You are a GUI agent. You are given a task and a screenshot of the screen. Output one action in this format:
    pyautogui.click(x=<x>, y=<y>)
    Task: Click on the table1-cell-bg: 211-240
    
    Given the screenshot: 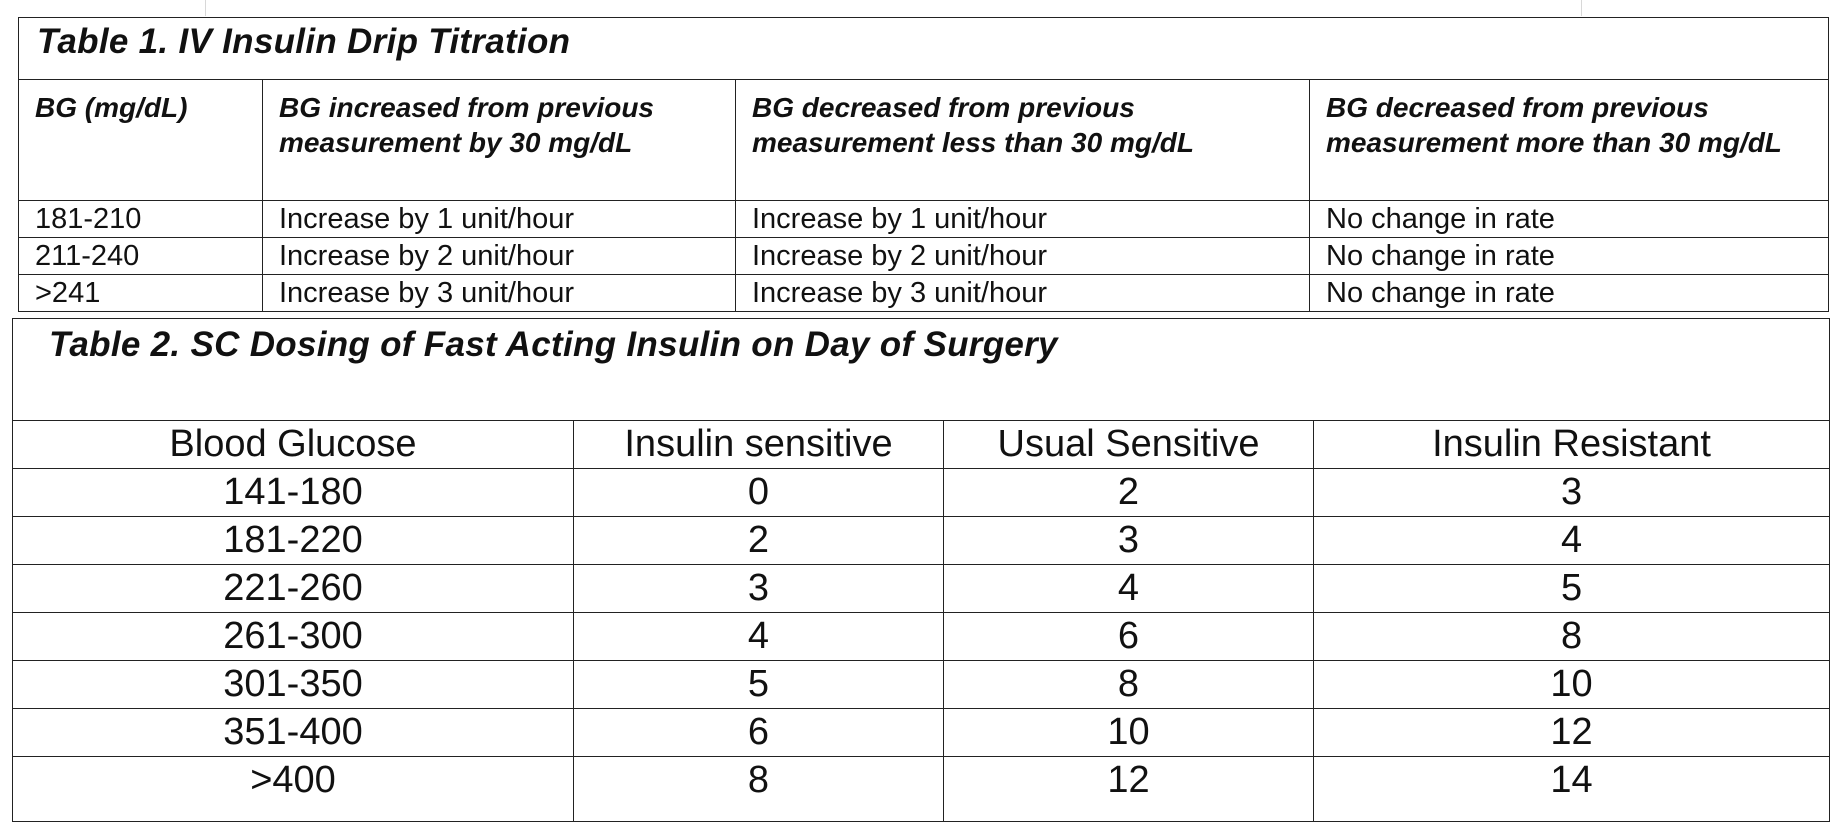 What is the action you would take?
    pyautogui.click(x=140, y=256)
    